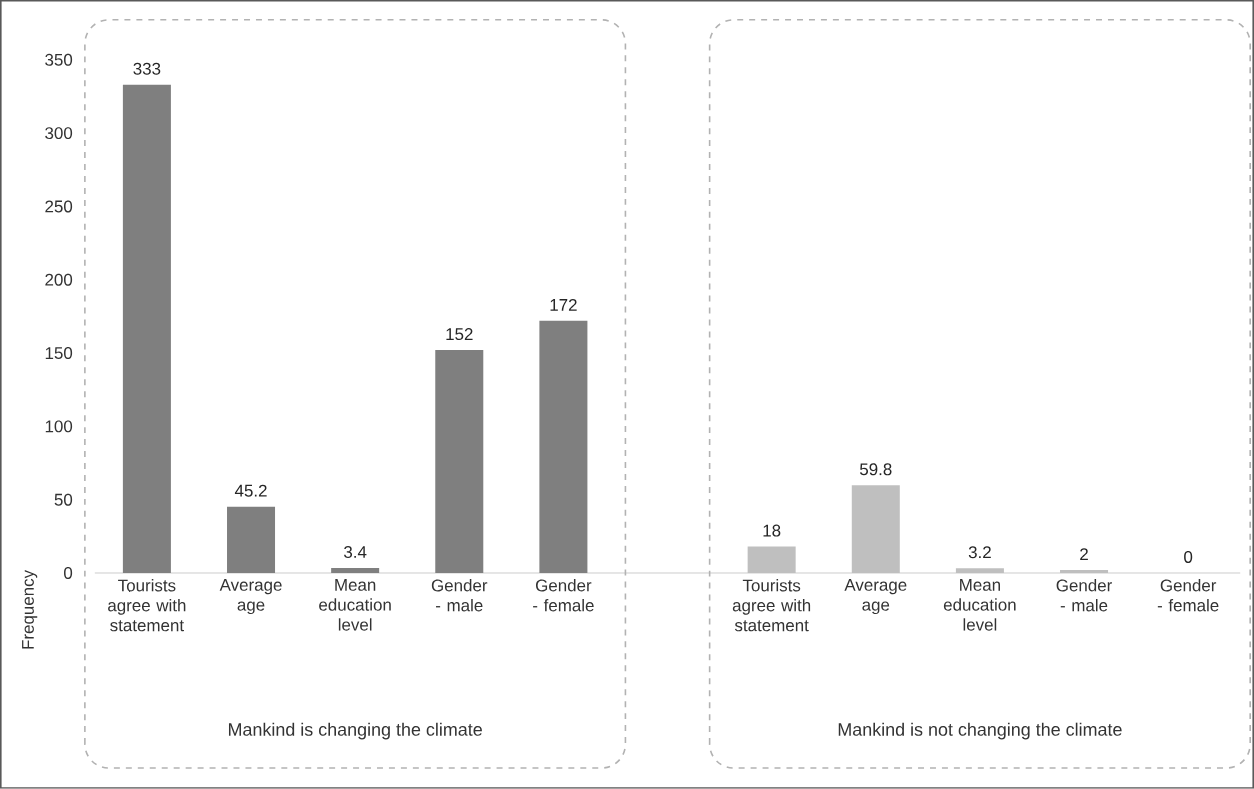 This screenshot has width=1254, height=789. I want to click on y-tick-label: 0, so click(68, 573).